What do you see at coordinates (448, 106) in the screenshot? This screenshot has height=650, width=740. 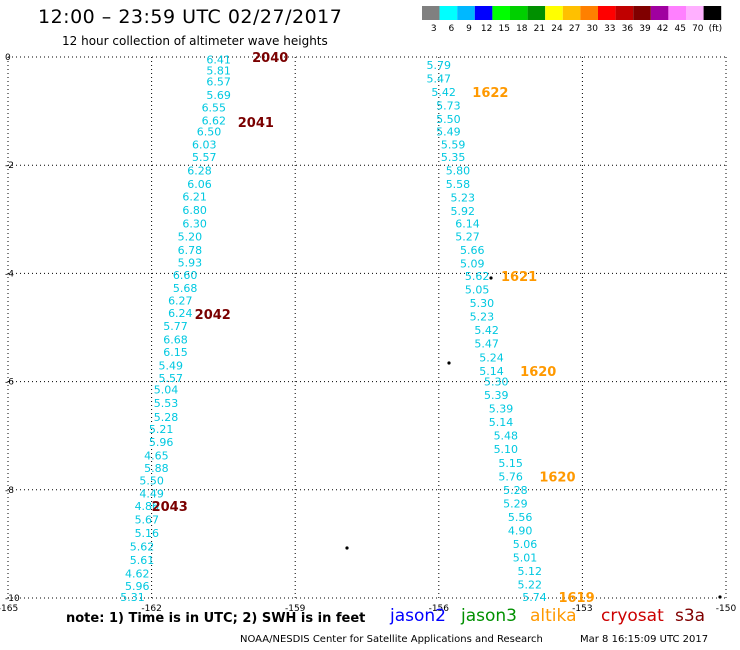 I see `swh-value: 5.73` at bounding box center [448, 106].